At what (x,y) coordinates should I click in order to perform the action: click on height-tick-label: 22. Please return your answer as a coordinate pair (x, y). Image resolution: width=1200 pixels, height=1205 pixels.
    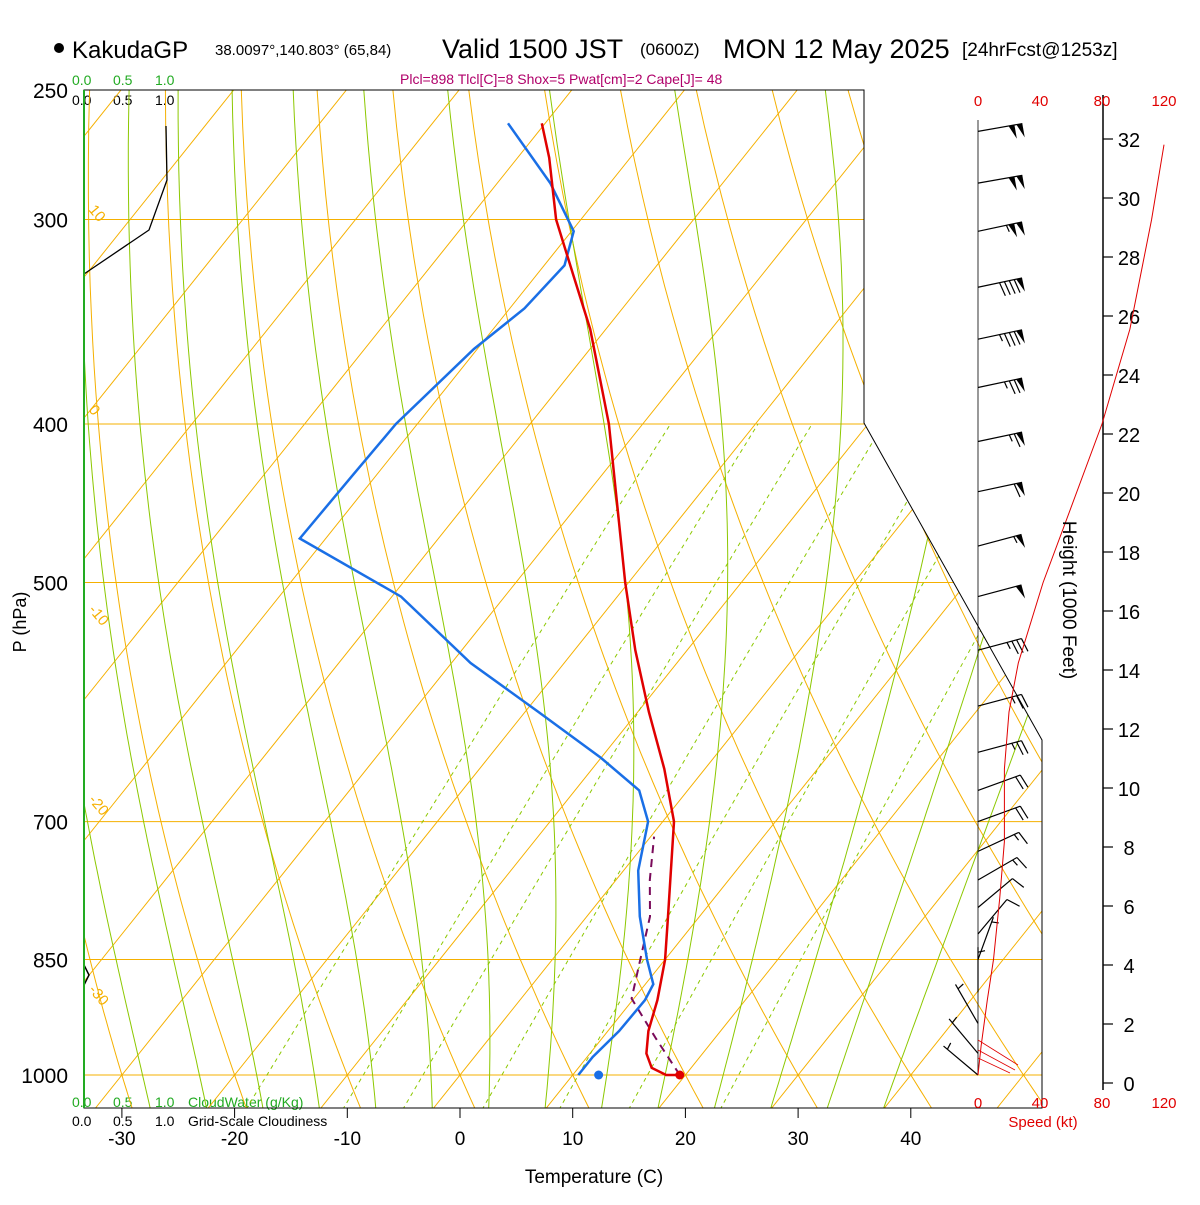
    Looking at the image, I should click on (1129, 436).